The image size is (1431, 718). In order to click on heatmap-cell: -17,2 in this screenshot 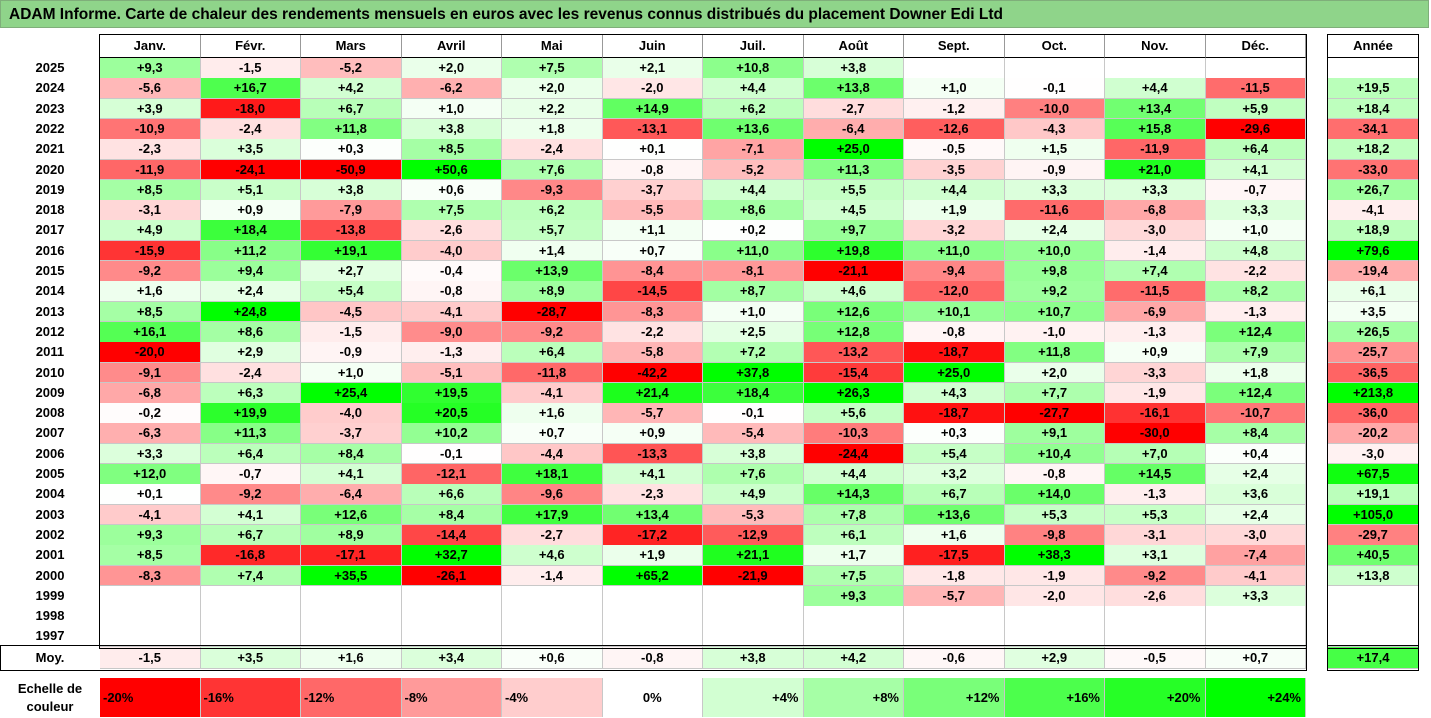, I will do `click(652, 535)`.